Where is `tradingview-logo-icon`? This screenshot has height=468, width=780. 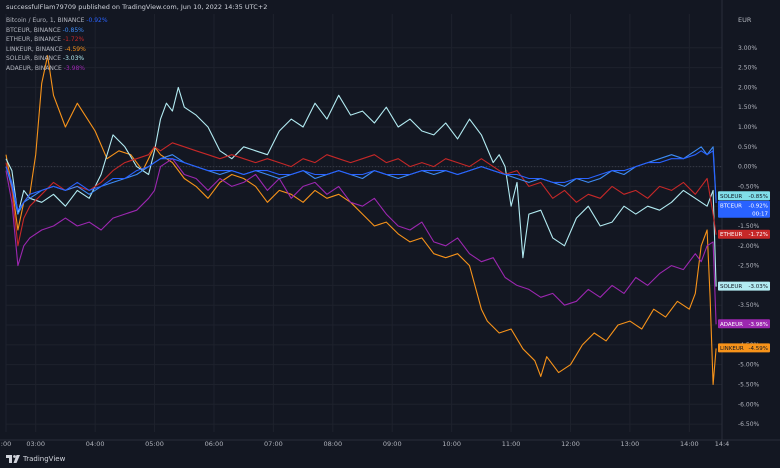 tradingview-logo-icon is located at coordinates (13, 459).